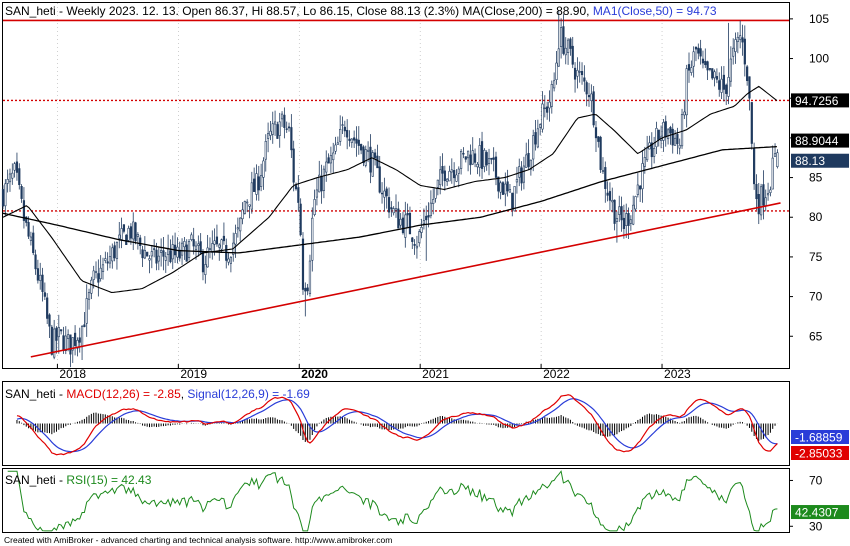 The width and height of the screenshot is (850, 546). I want to click on x-tick-label: 2018, so click(72, 374).